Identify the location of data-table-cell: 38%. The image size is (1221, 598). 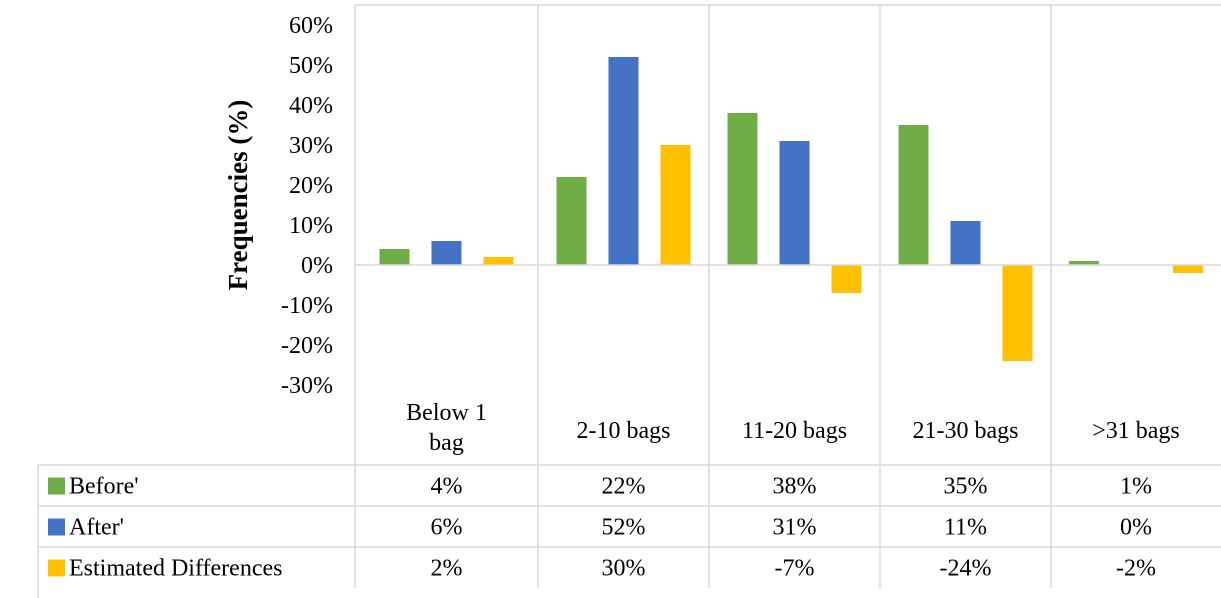
(795, 487).